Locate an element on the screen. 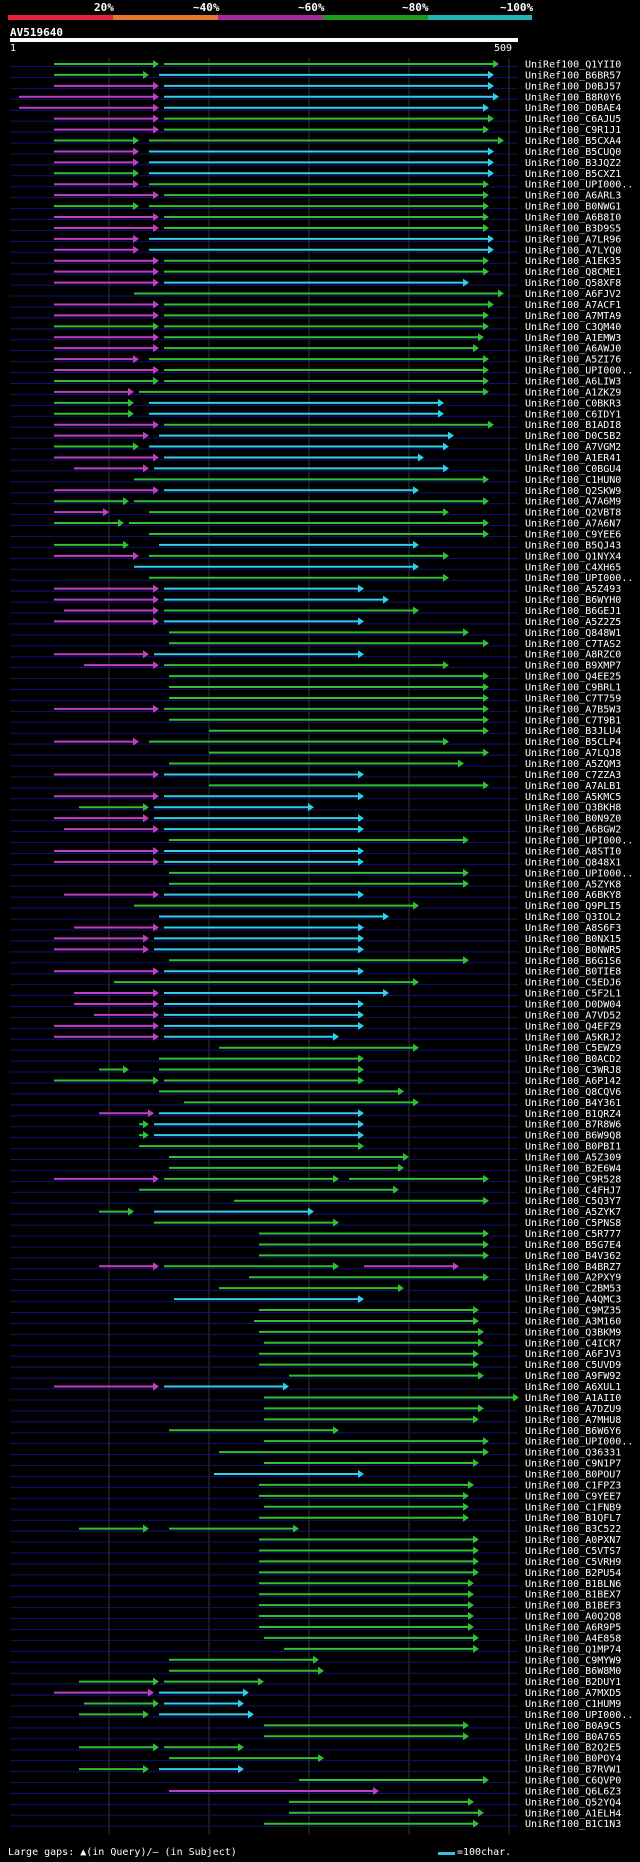  hit-row: UniRef100_B6WYH0 is located at coordinates (315, 600).